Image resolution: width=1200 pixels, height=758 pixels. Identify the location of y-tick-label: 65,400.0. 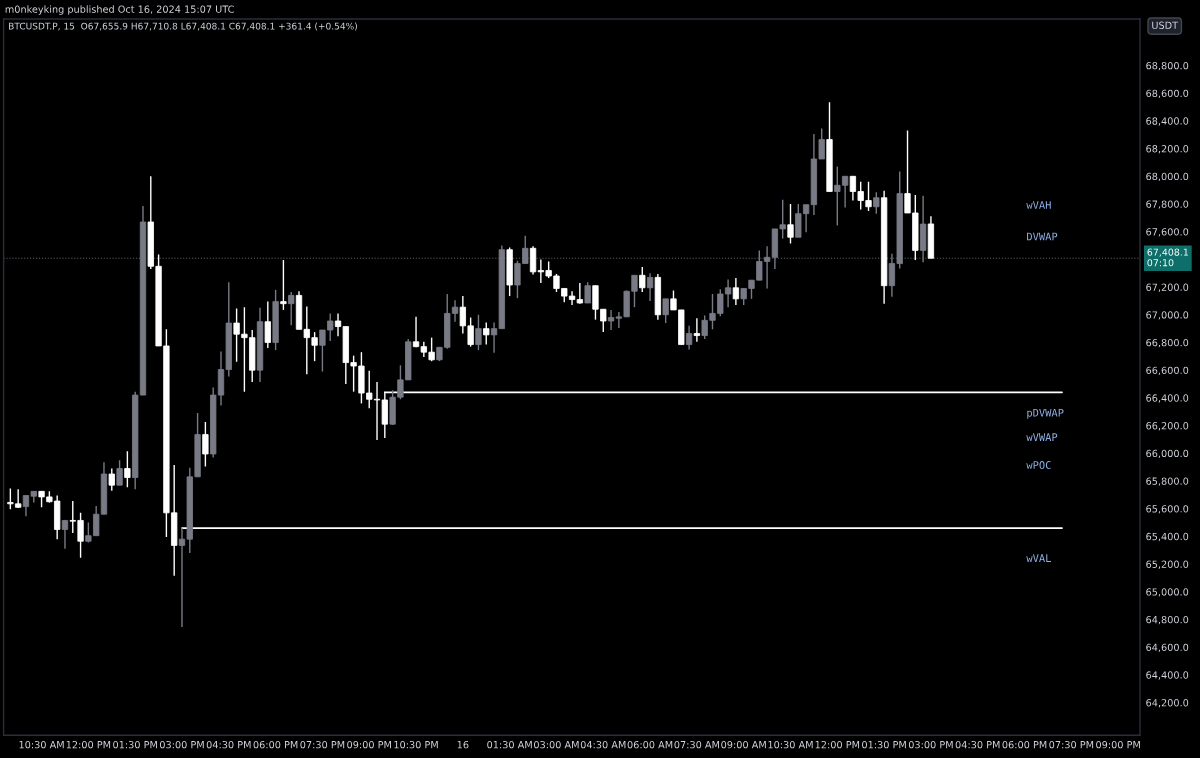
(1167, 537).